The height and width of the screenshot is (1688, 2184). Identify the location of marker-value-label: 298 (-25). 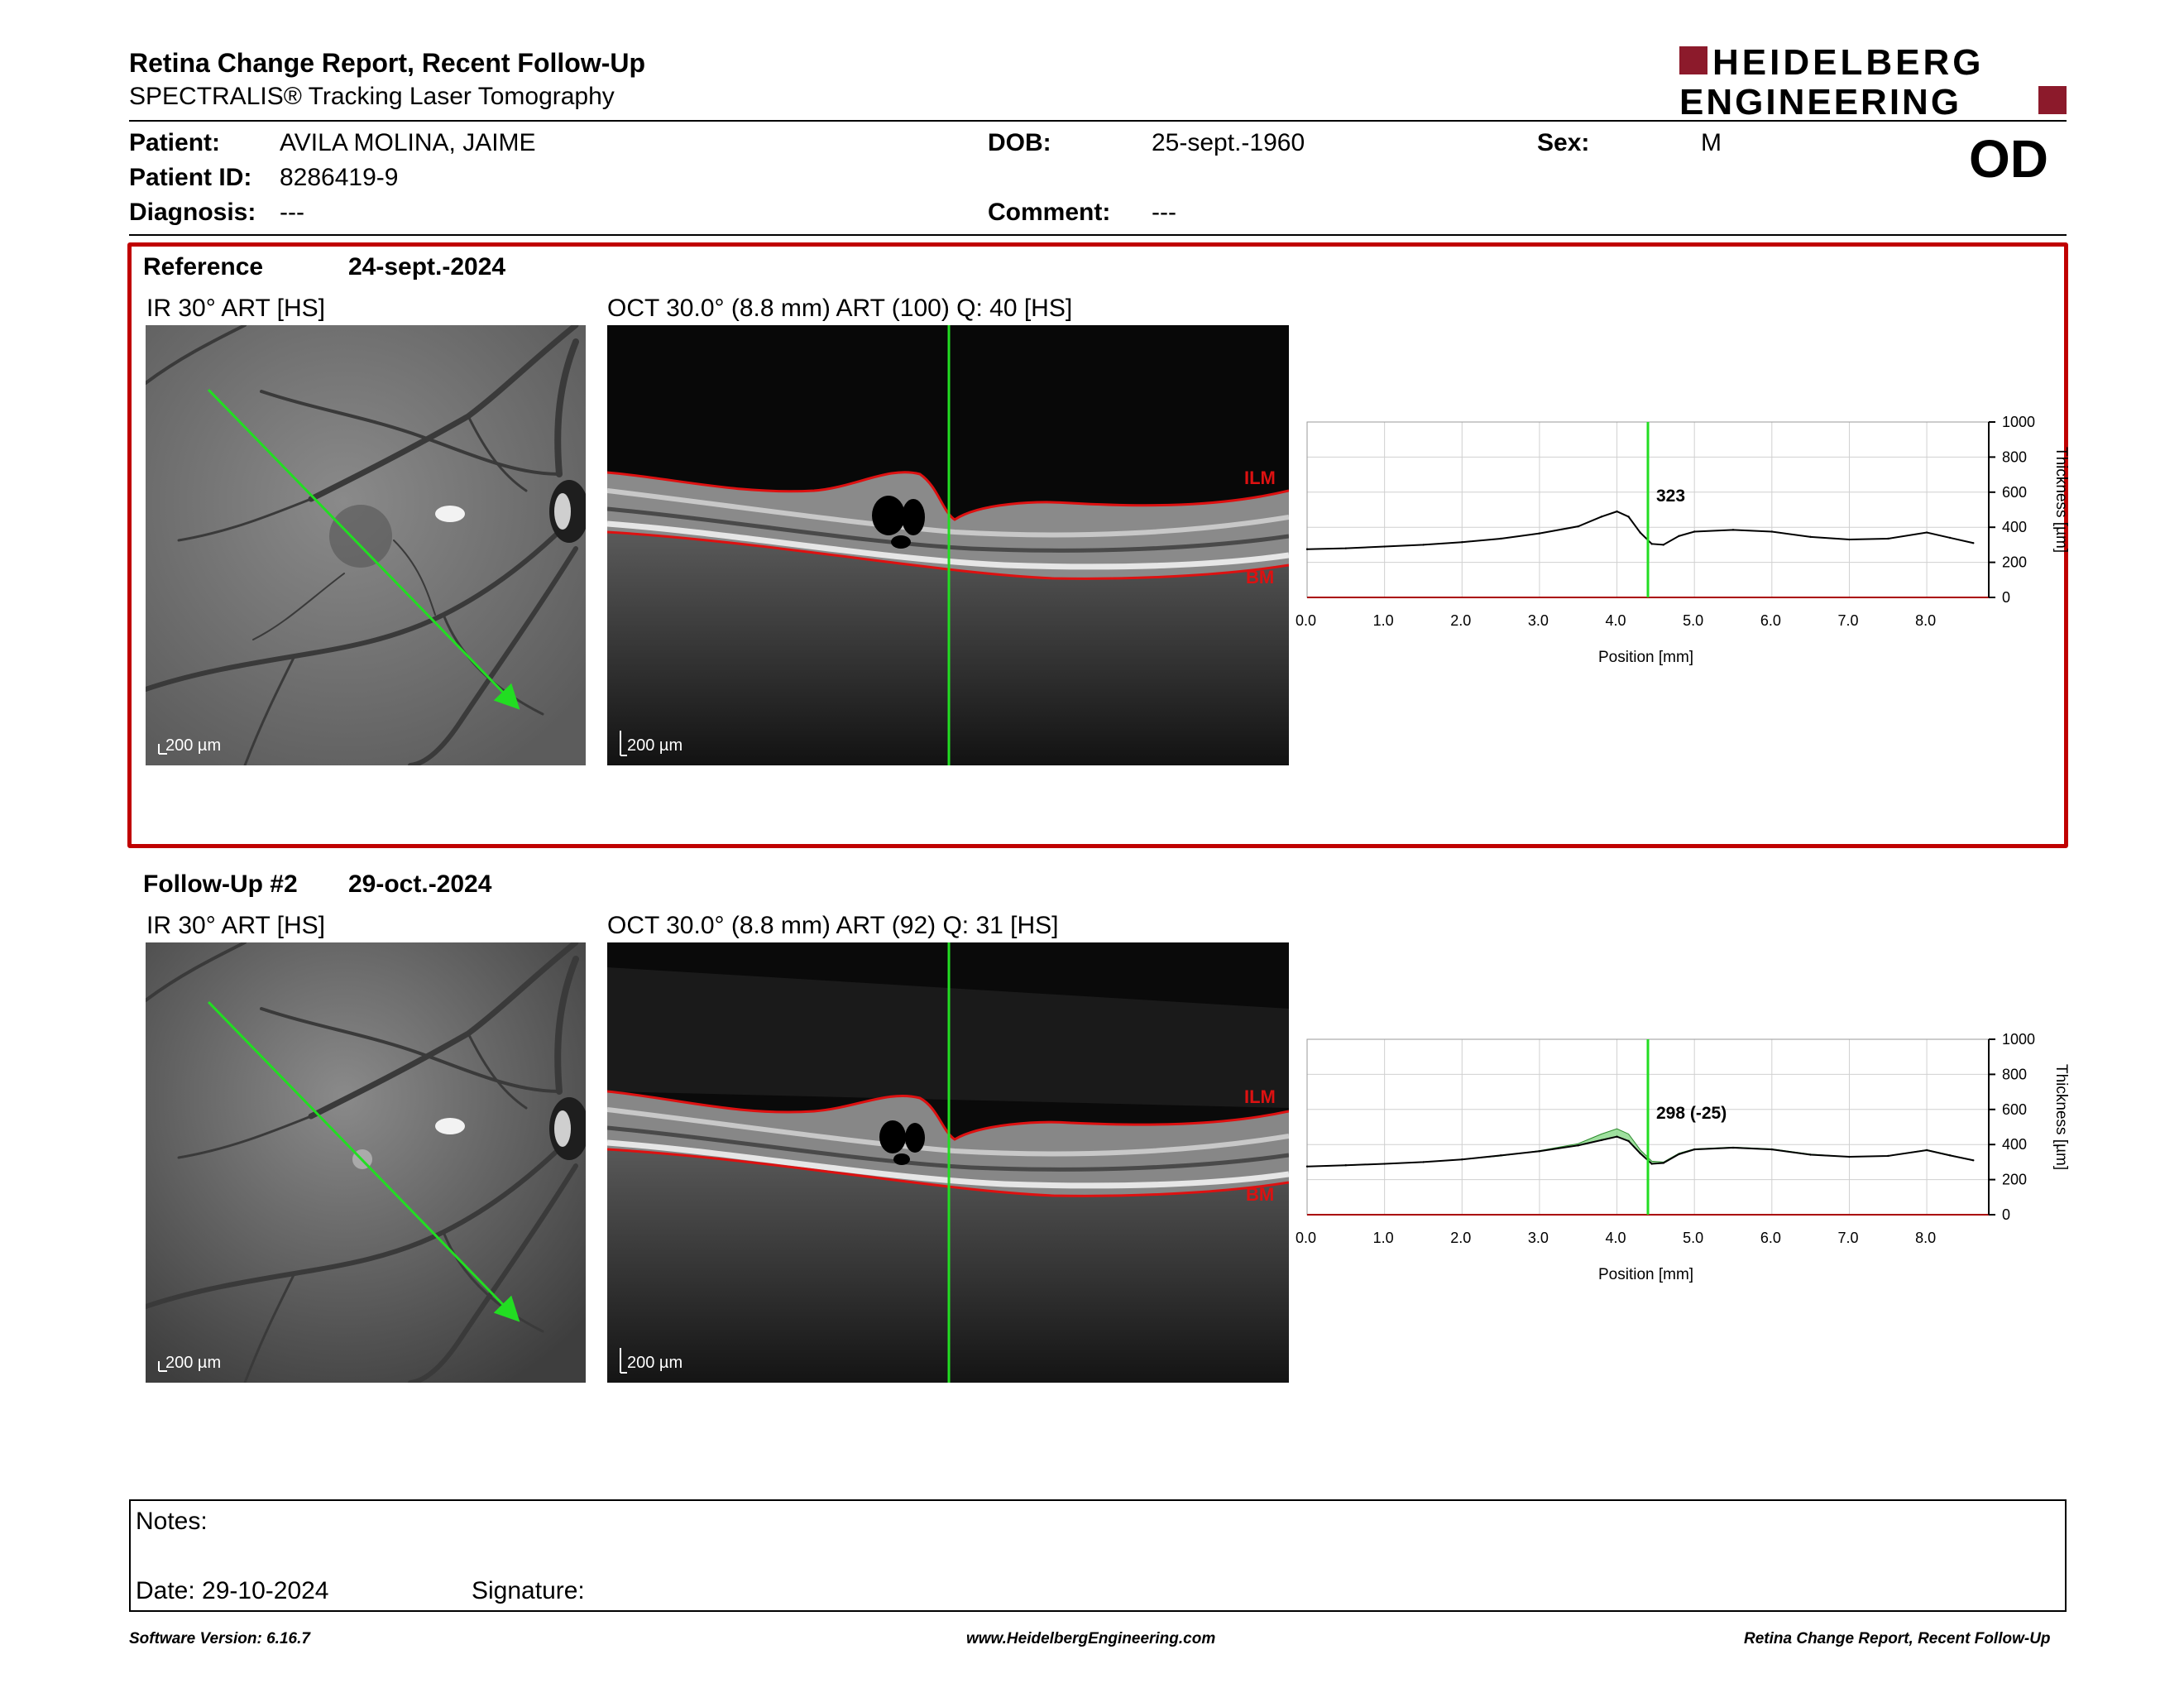
(1691, 1113).